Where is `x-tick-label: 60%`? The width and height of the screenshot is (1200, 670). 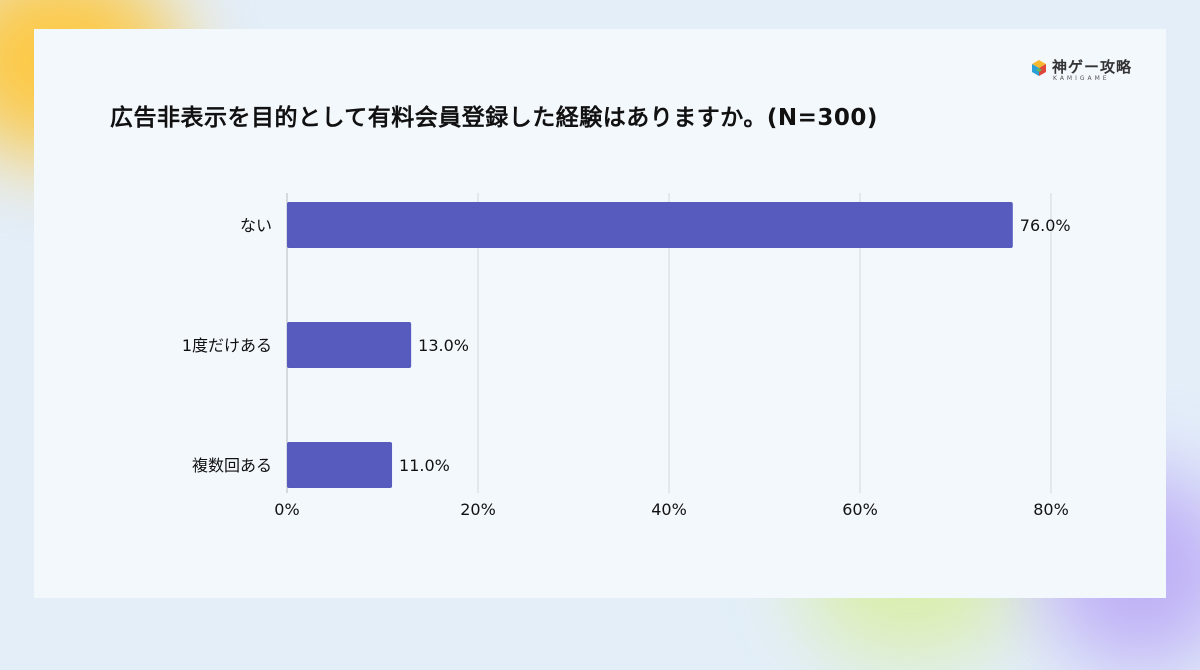 x-tick-label: 60% is located at coordinates (860, 509).